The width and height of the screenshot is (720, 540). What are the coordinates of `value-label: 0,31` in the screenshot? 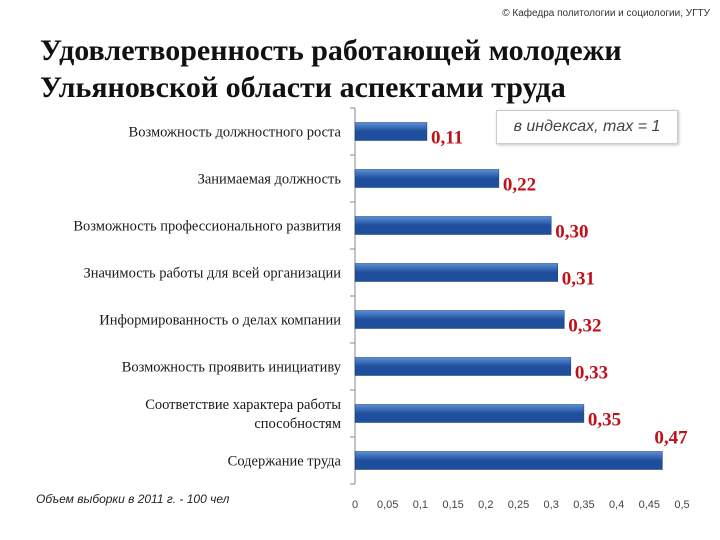 It's located at (578, 279).